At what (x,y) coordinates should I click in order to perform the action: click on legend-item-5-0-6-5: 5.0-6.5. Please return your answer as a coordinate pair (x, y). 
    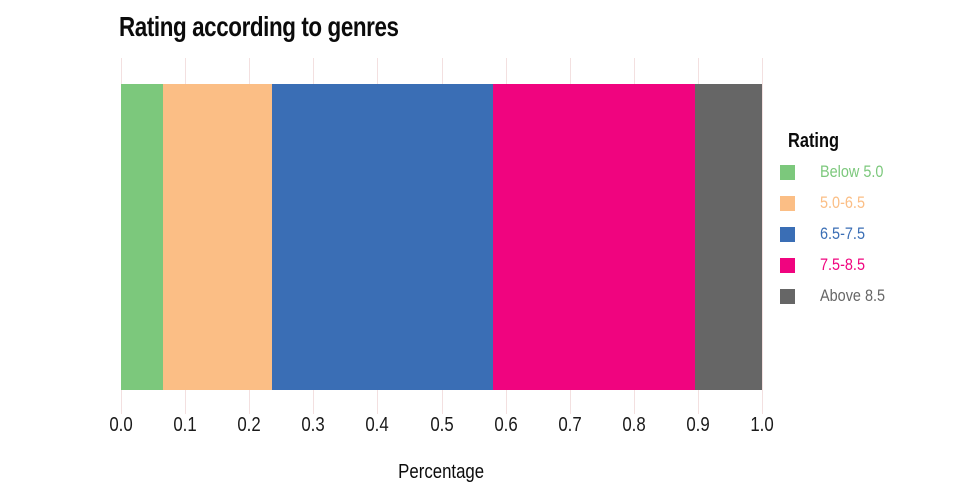
    Looking at the image, I should click on (838, 203).